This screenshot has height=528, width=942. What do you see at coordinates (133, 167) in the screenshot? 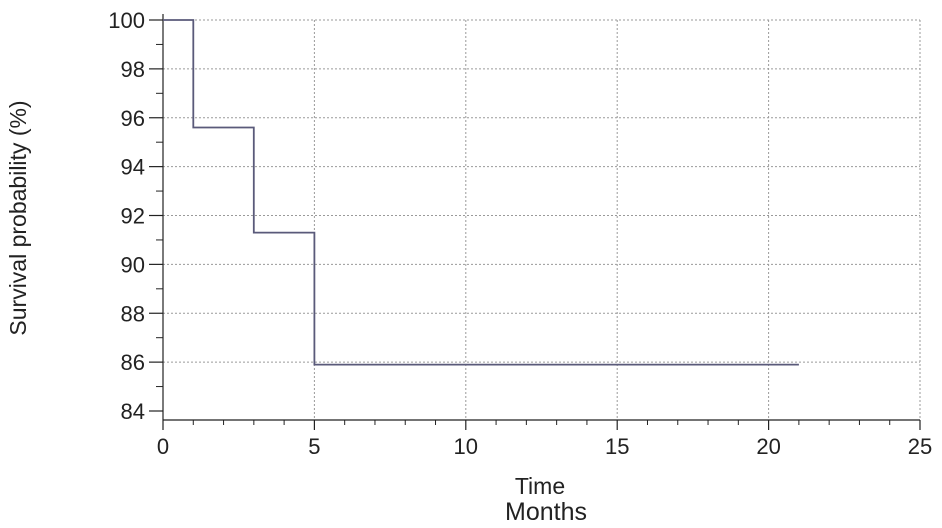
I see `y-tick-label: 94` at bounding box center [133, 167].